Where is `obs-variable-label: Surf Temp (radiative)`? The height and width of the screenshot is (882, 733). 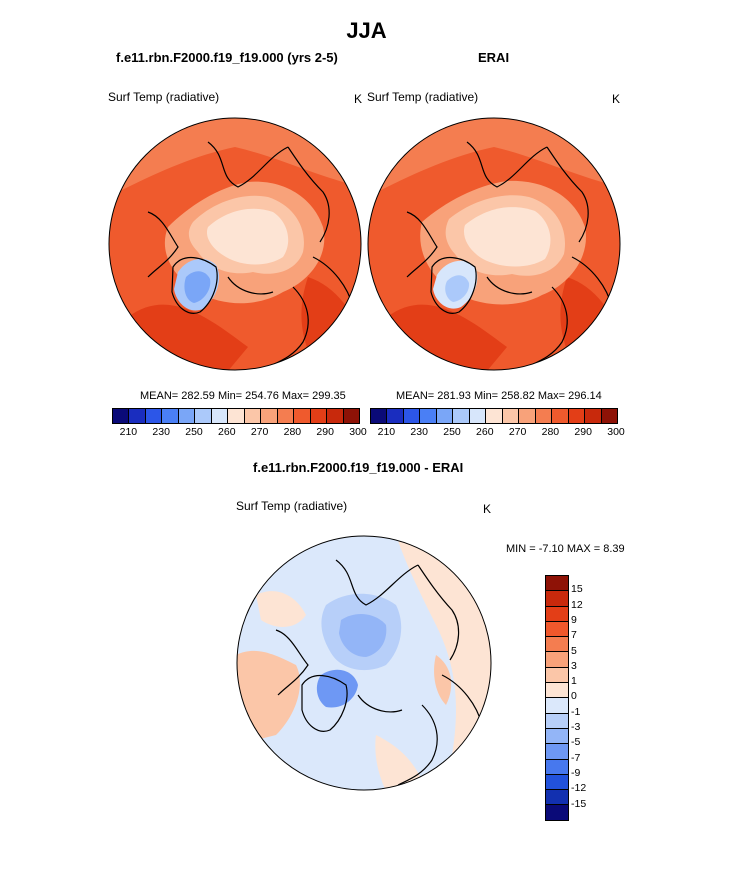 obs-variable-label: Surf Temp (radiative) is located at coordinates (423, 97).